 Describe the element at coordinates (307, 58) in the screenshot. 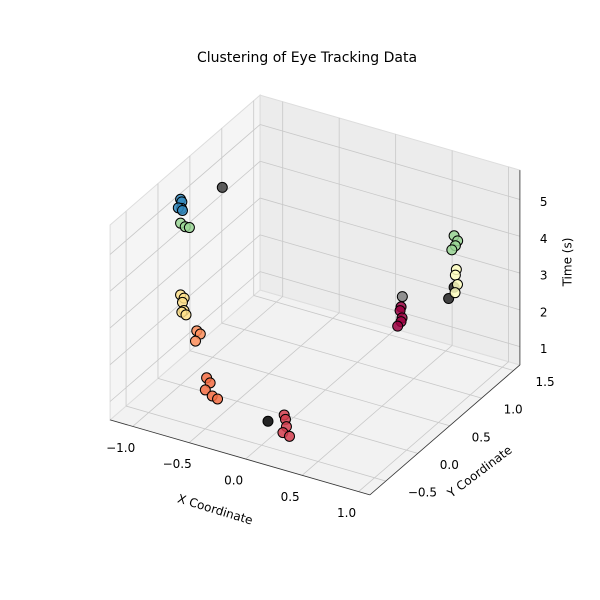

I see `chart-title: Clustering of Eye Tracking Data` at that location.